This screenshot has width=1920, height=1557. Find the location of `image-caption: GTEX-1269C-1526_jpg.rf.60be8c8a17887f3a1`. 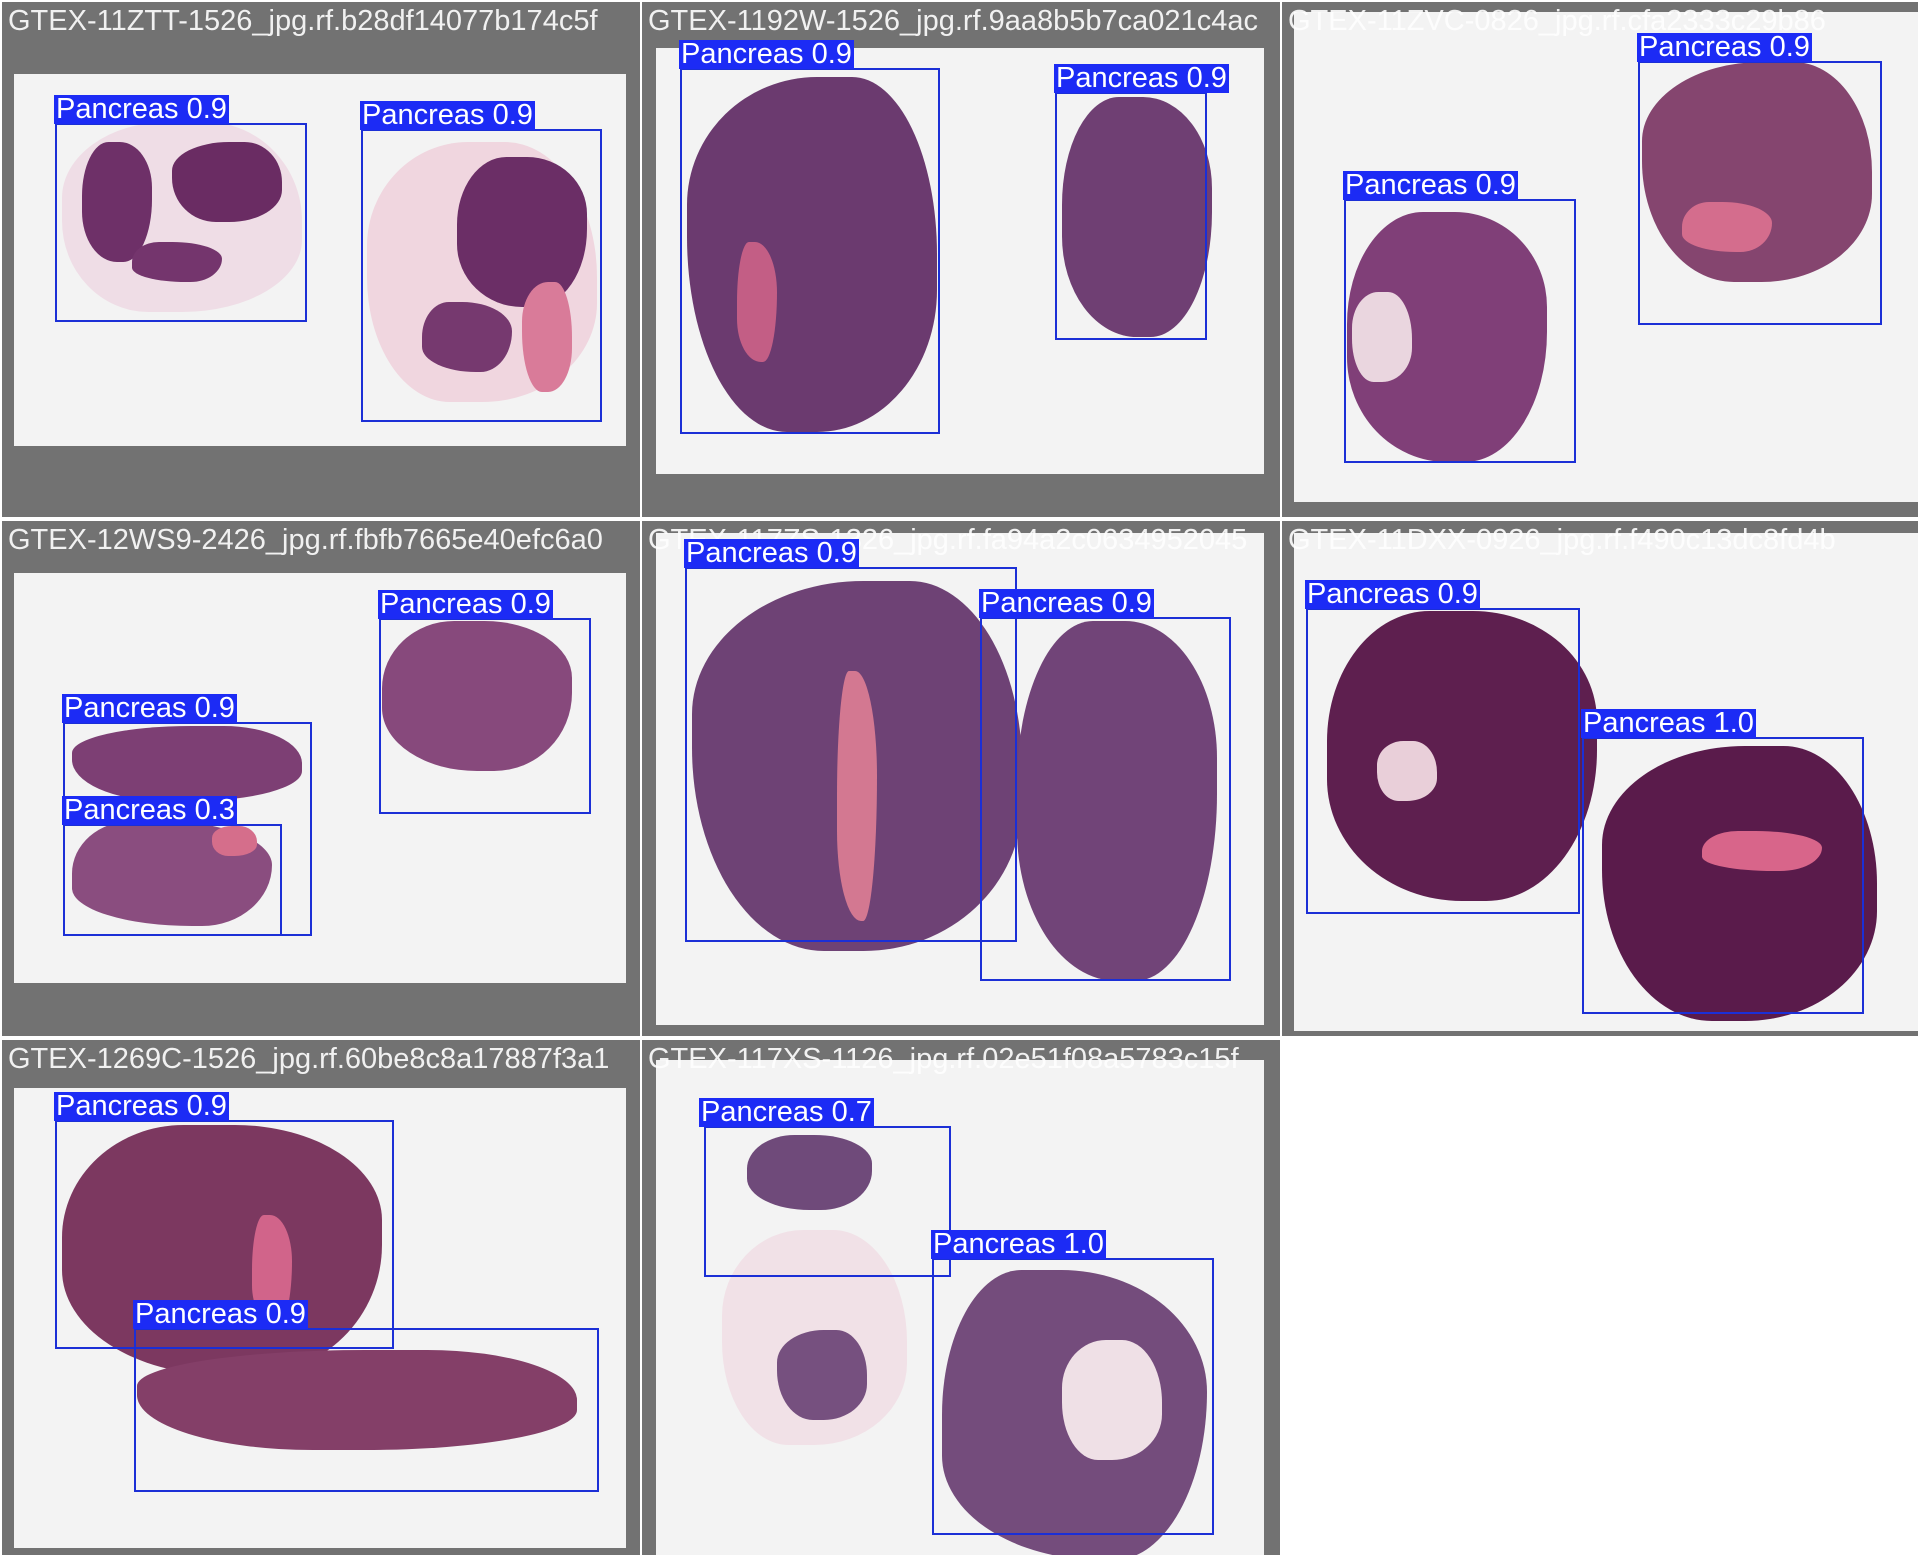

image-caption: GTEX-1269C-1526_jpg.rf.60be8c8a17887f3a1 is located at coordinates (309, 1059).